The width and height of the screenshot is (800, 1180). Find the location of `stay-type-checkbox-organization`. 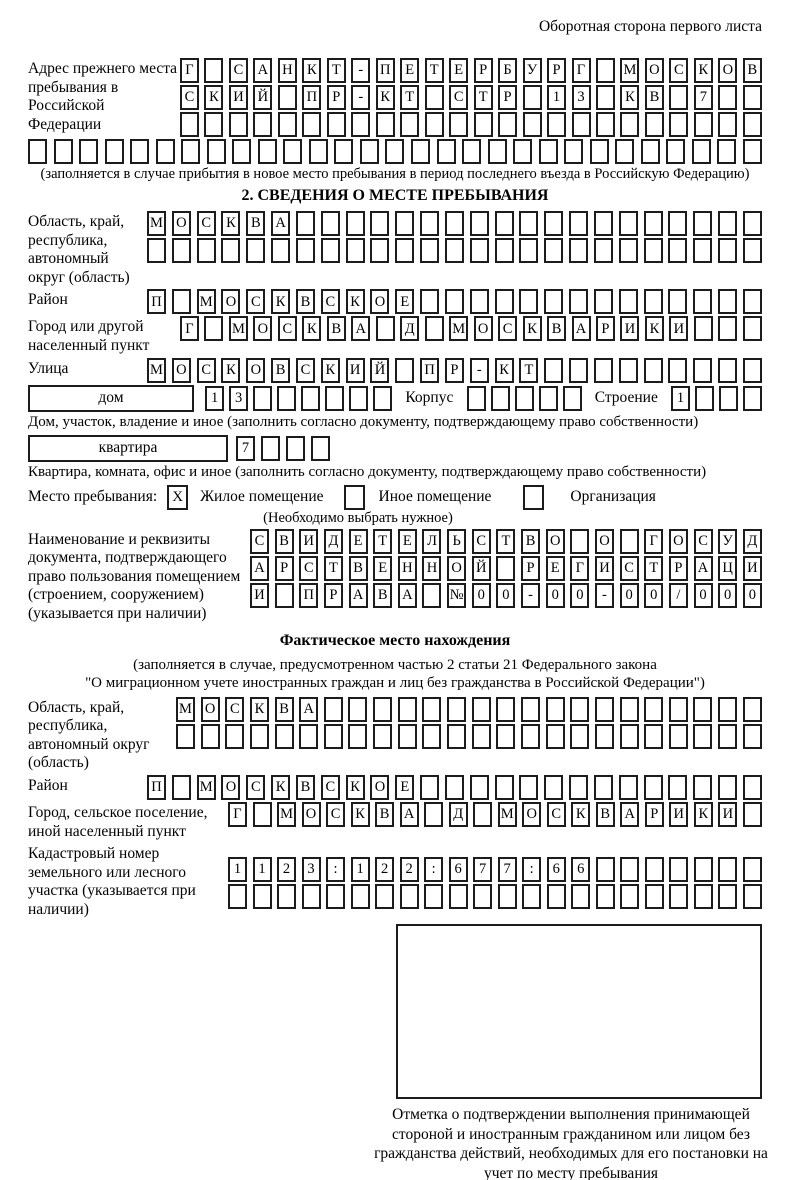

stay-type-checkbox-organization is located at coordinates (534, 497).